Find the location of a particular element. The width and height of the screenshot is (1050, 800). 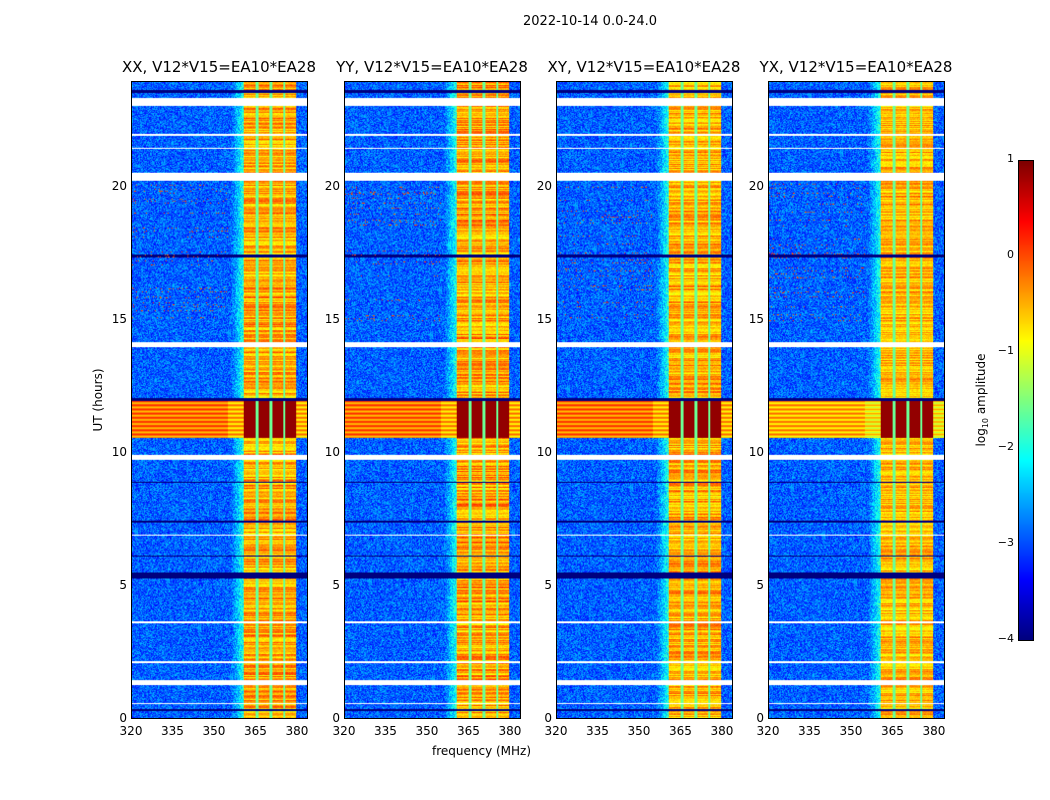

panel-title: YX, V12*V15=EA10*EA28 is located at coordinates (856, 67).